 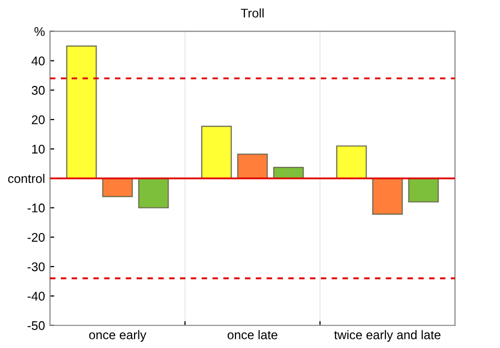 I want to click on y-tick-label: -20, so click(x=36, y=237).